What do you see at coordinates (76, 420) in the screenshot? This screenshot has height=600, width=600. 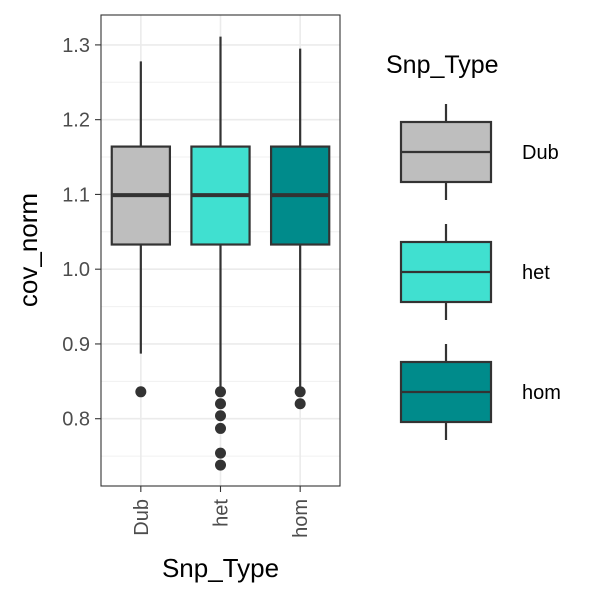 I see `y-tick-label: 0.8` at bounding box center [76, 420].